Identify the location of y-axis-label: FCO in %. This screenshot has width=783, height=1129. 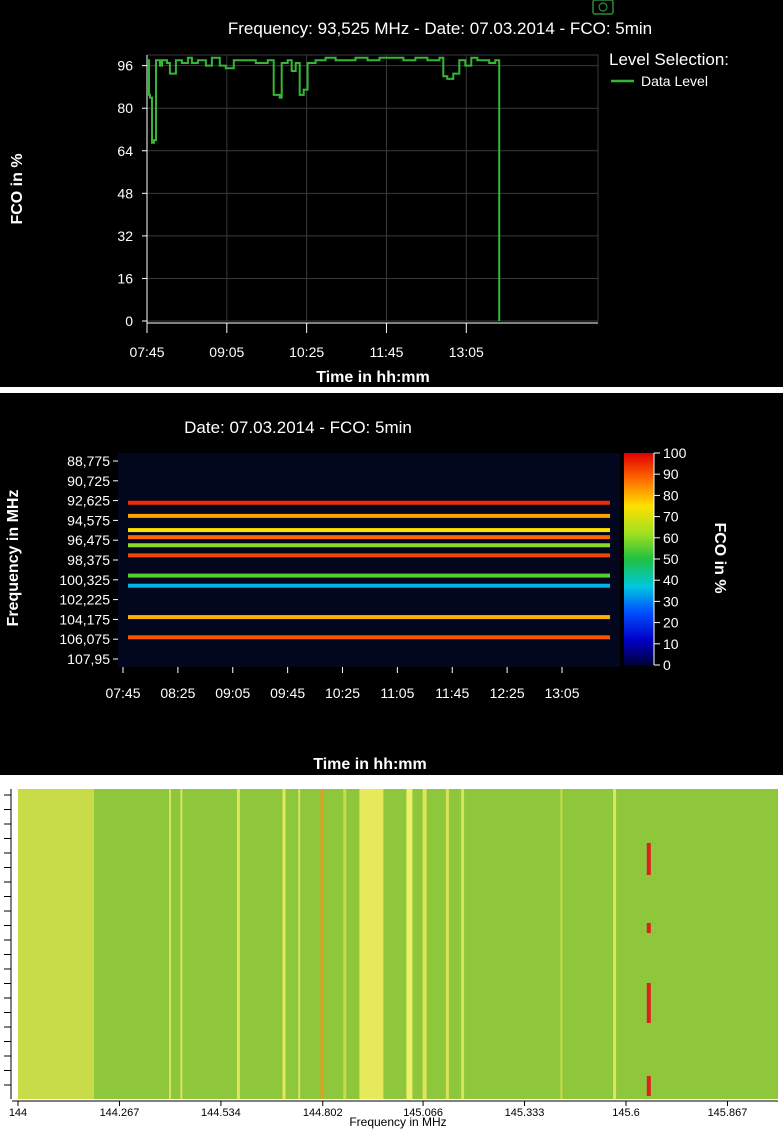
(17, 188).